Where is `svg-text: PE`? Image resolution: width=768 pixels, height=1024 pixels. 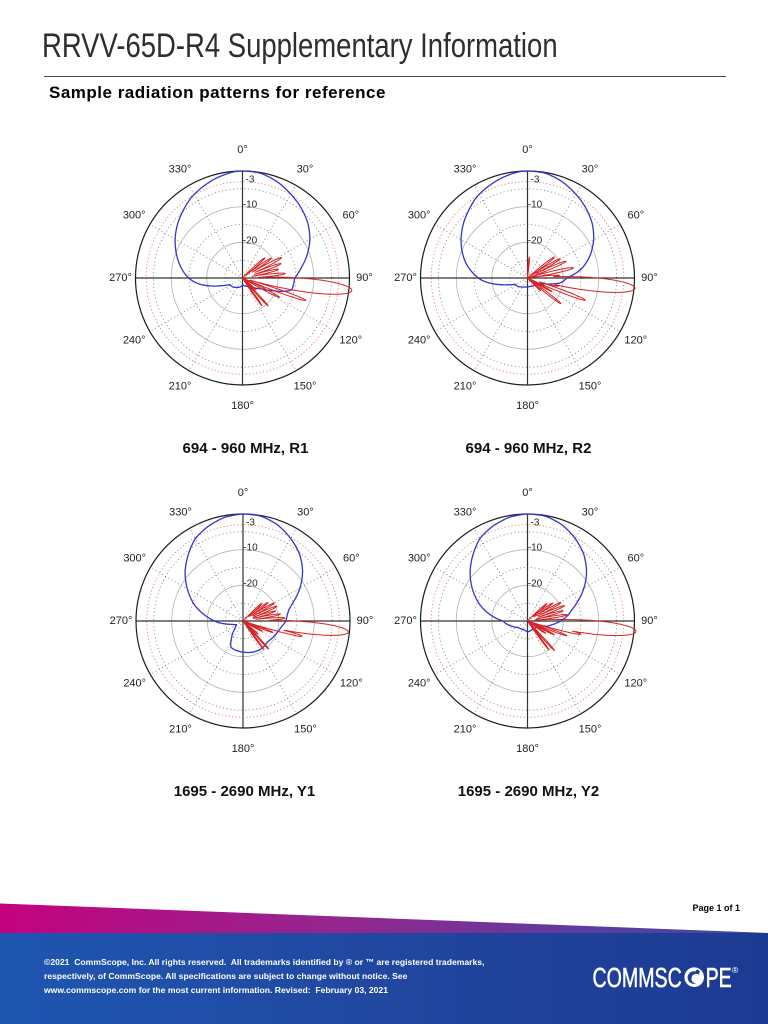
svg-text: PE is located at coordinates (719, 978).